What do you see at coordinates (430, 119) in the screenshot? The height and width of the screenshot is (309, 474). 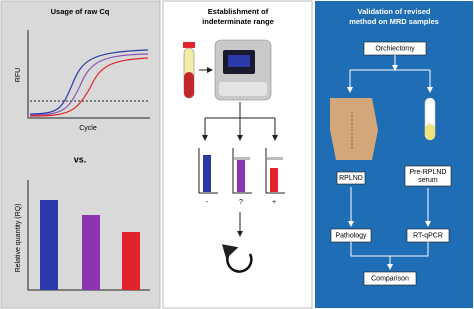 I see `serum-tube` at bounding box center [430, 119].